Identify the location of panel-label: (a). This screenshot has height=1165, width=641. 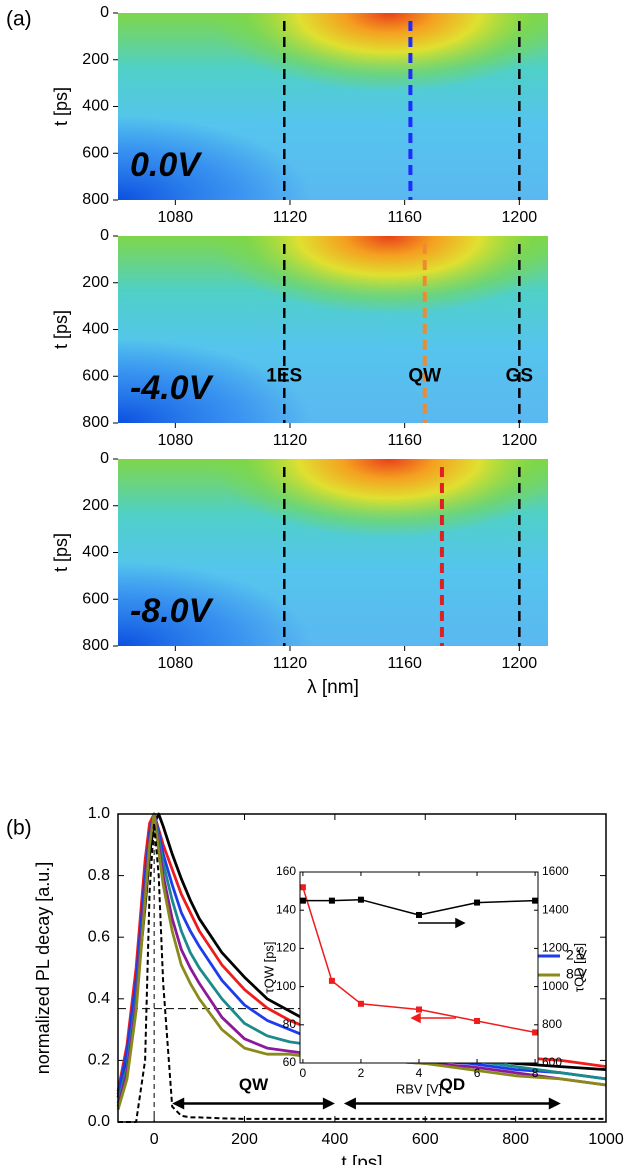
(19, 19).